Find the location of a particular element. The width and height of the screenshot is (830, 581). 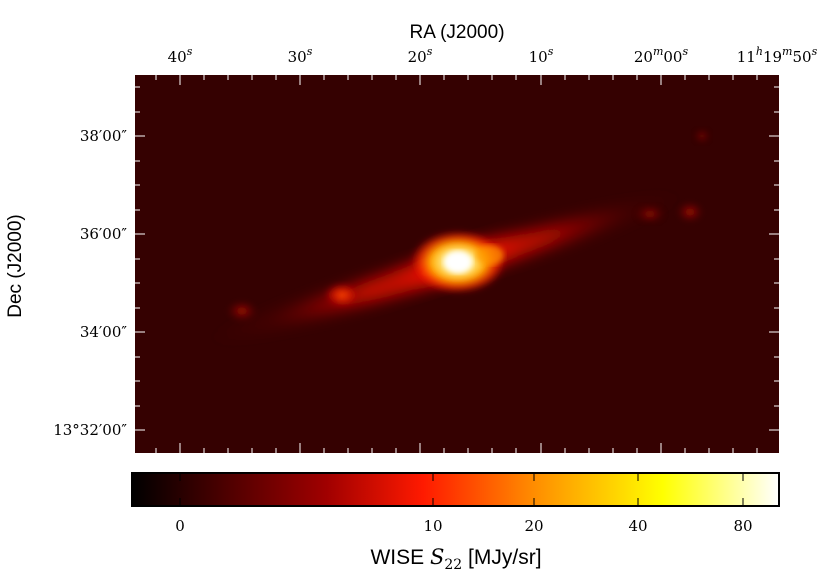

dec-tick-label: 36′00″ is located at coordinates (104, 234).